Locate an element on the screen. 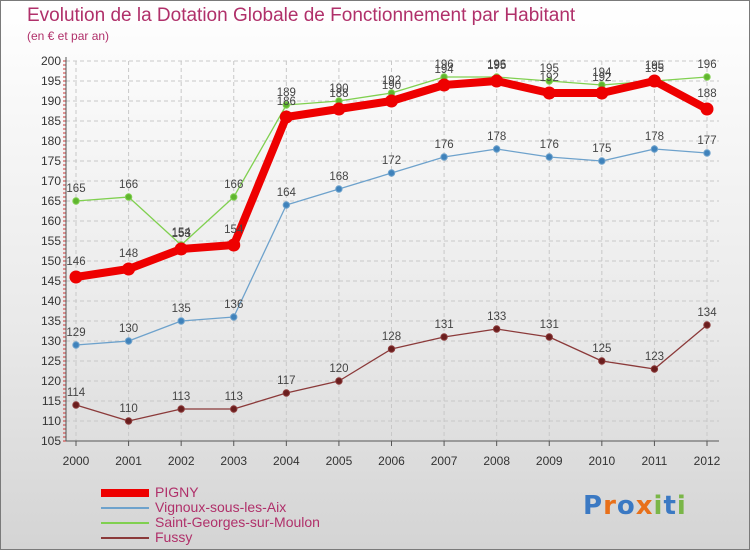 This screenshot has width=750, height=550. data-label-vignoux-sous-les-aix: 178 is located at coordinates (496, 137).